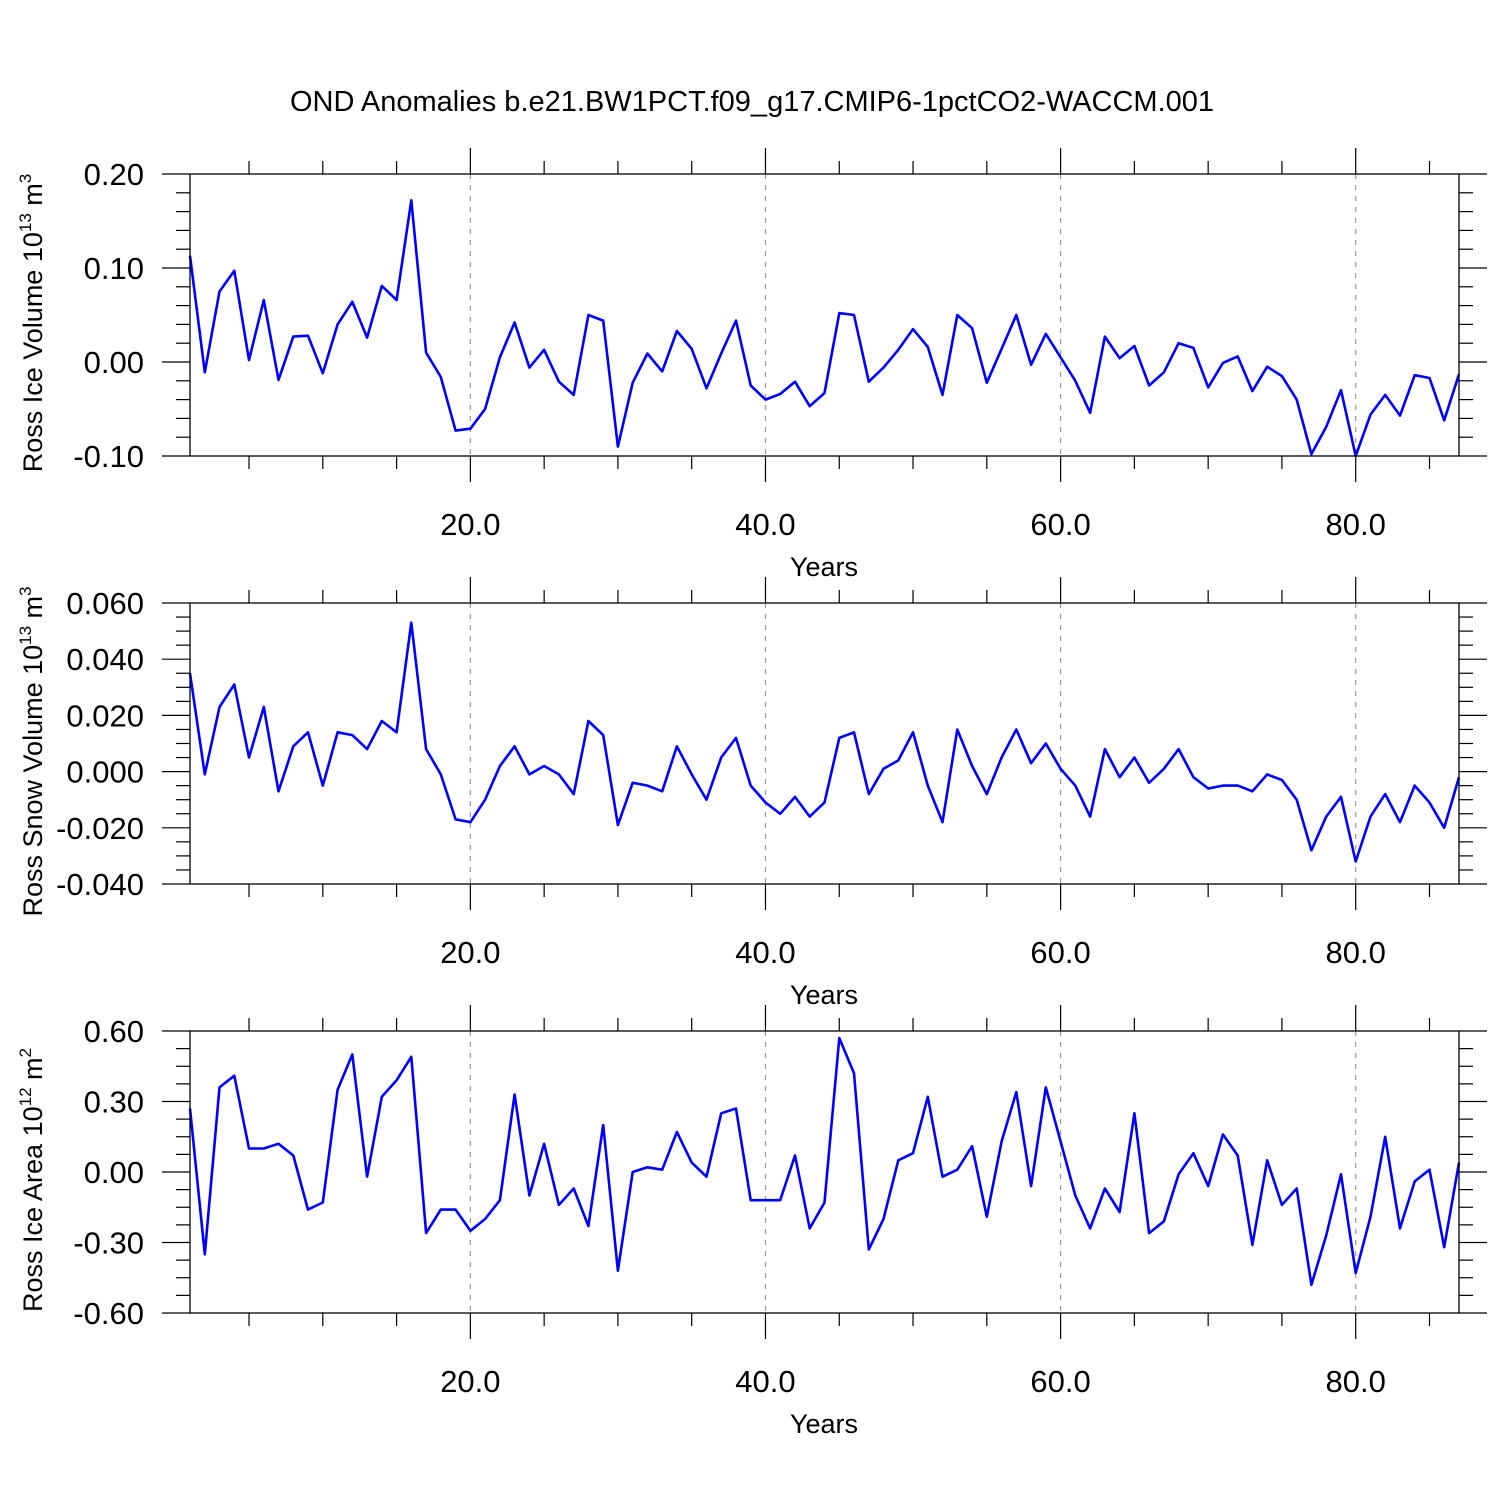 This screenshot has height=1500, width=1500. I want to click on ice-volume-y-axis-label: Ross Ice Volume 1013 m3, so click(32, 323).